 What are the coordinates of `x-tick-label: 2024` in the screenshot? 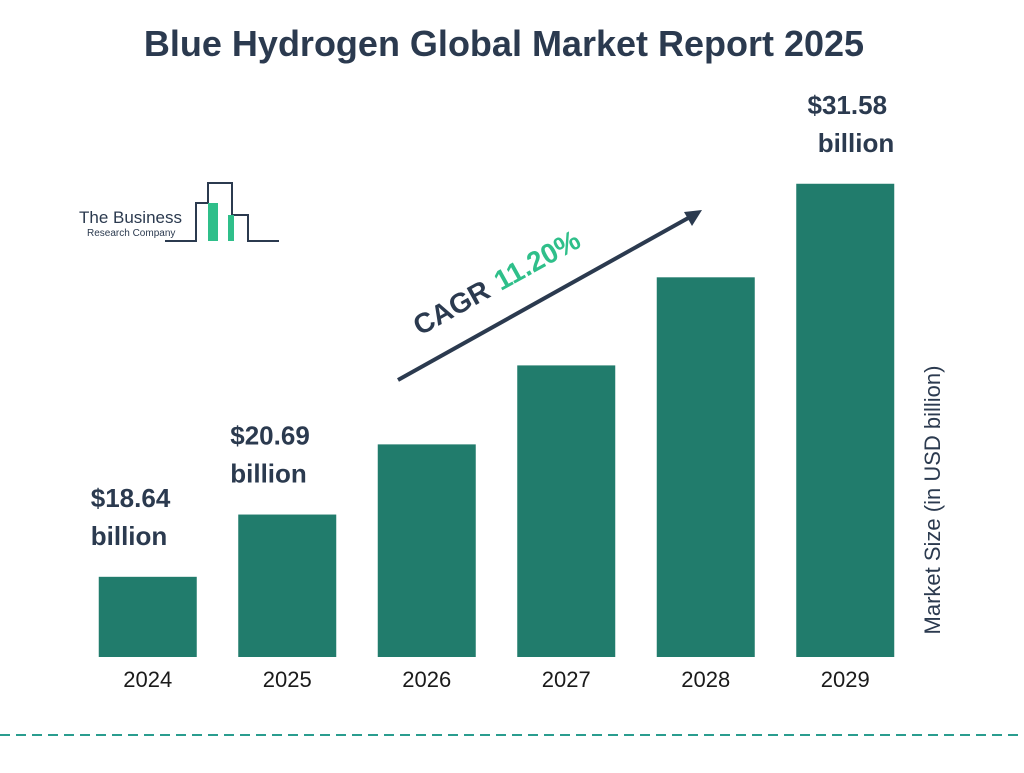 It's located at (147, 679).